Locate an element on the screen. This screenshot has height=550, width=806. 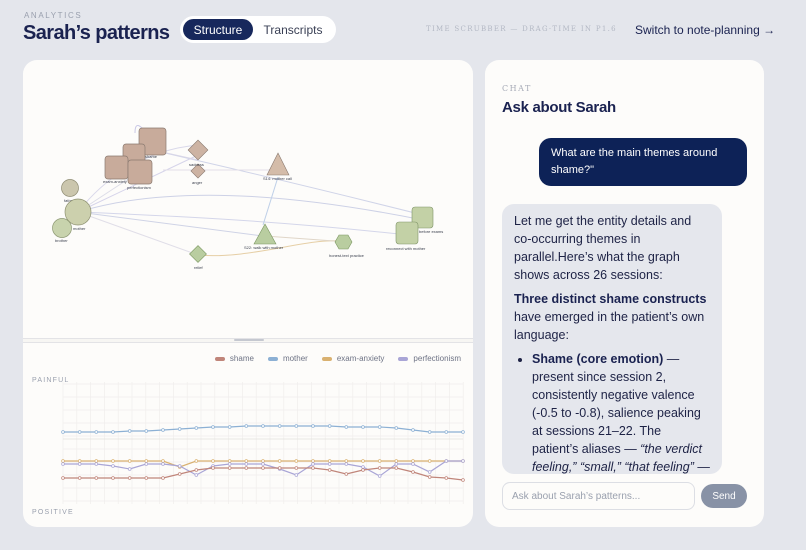
node-honest-text-practice is located at coordinates (343, 242).